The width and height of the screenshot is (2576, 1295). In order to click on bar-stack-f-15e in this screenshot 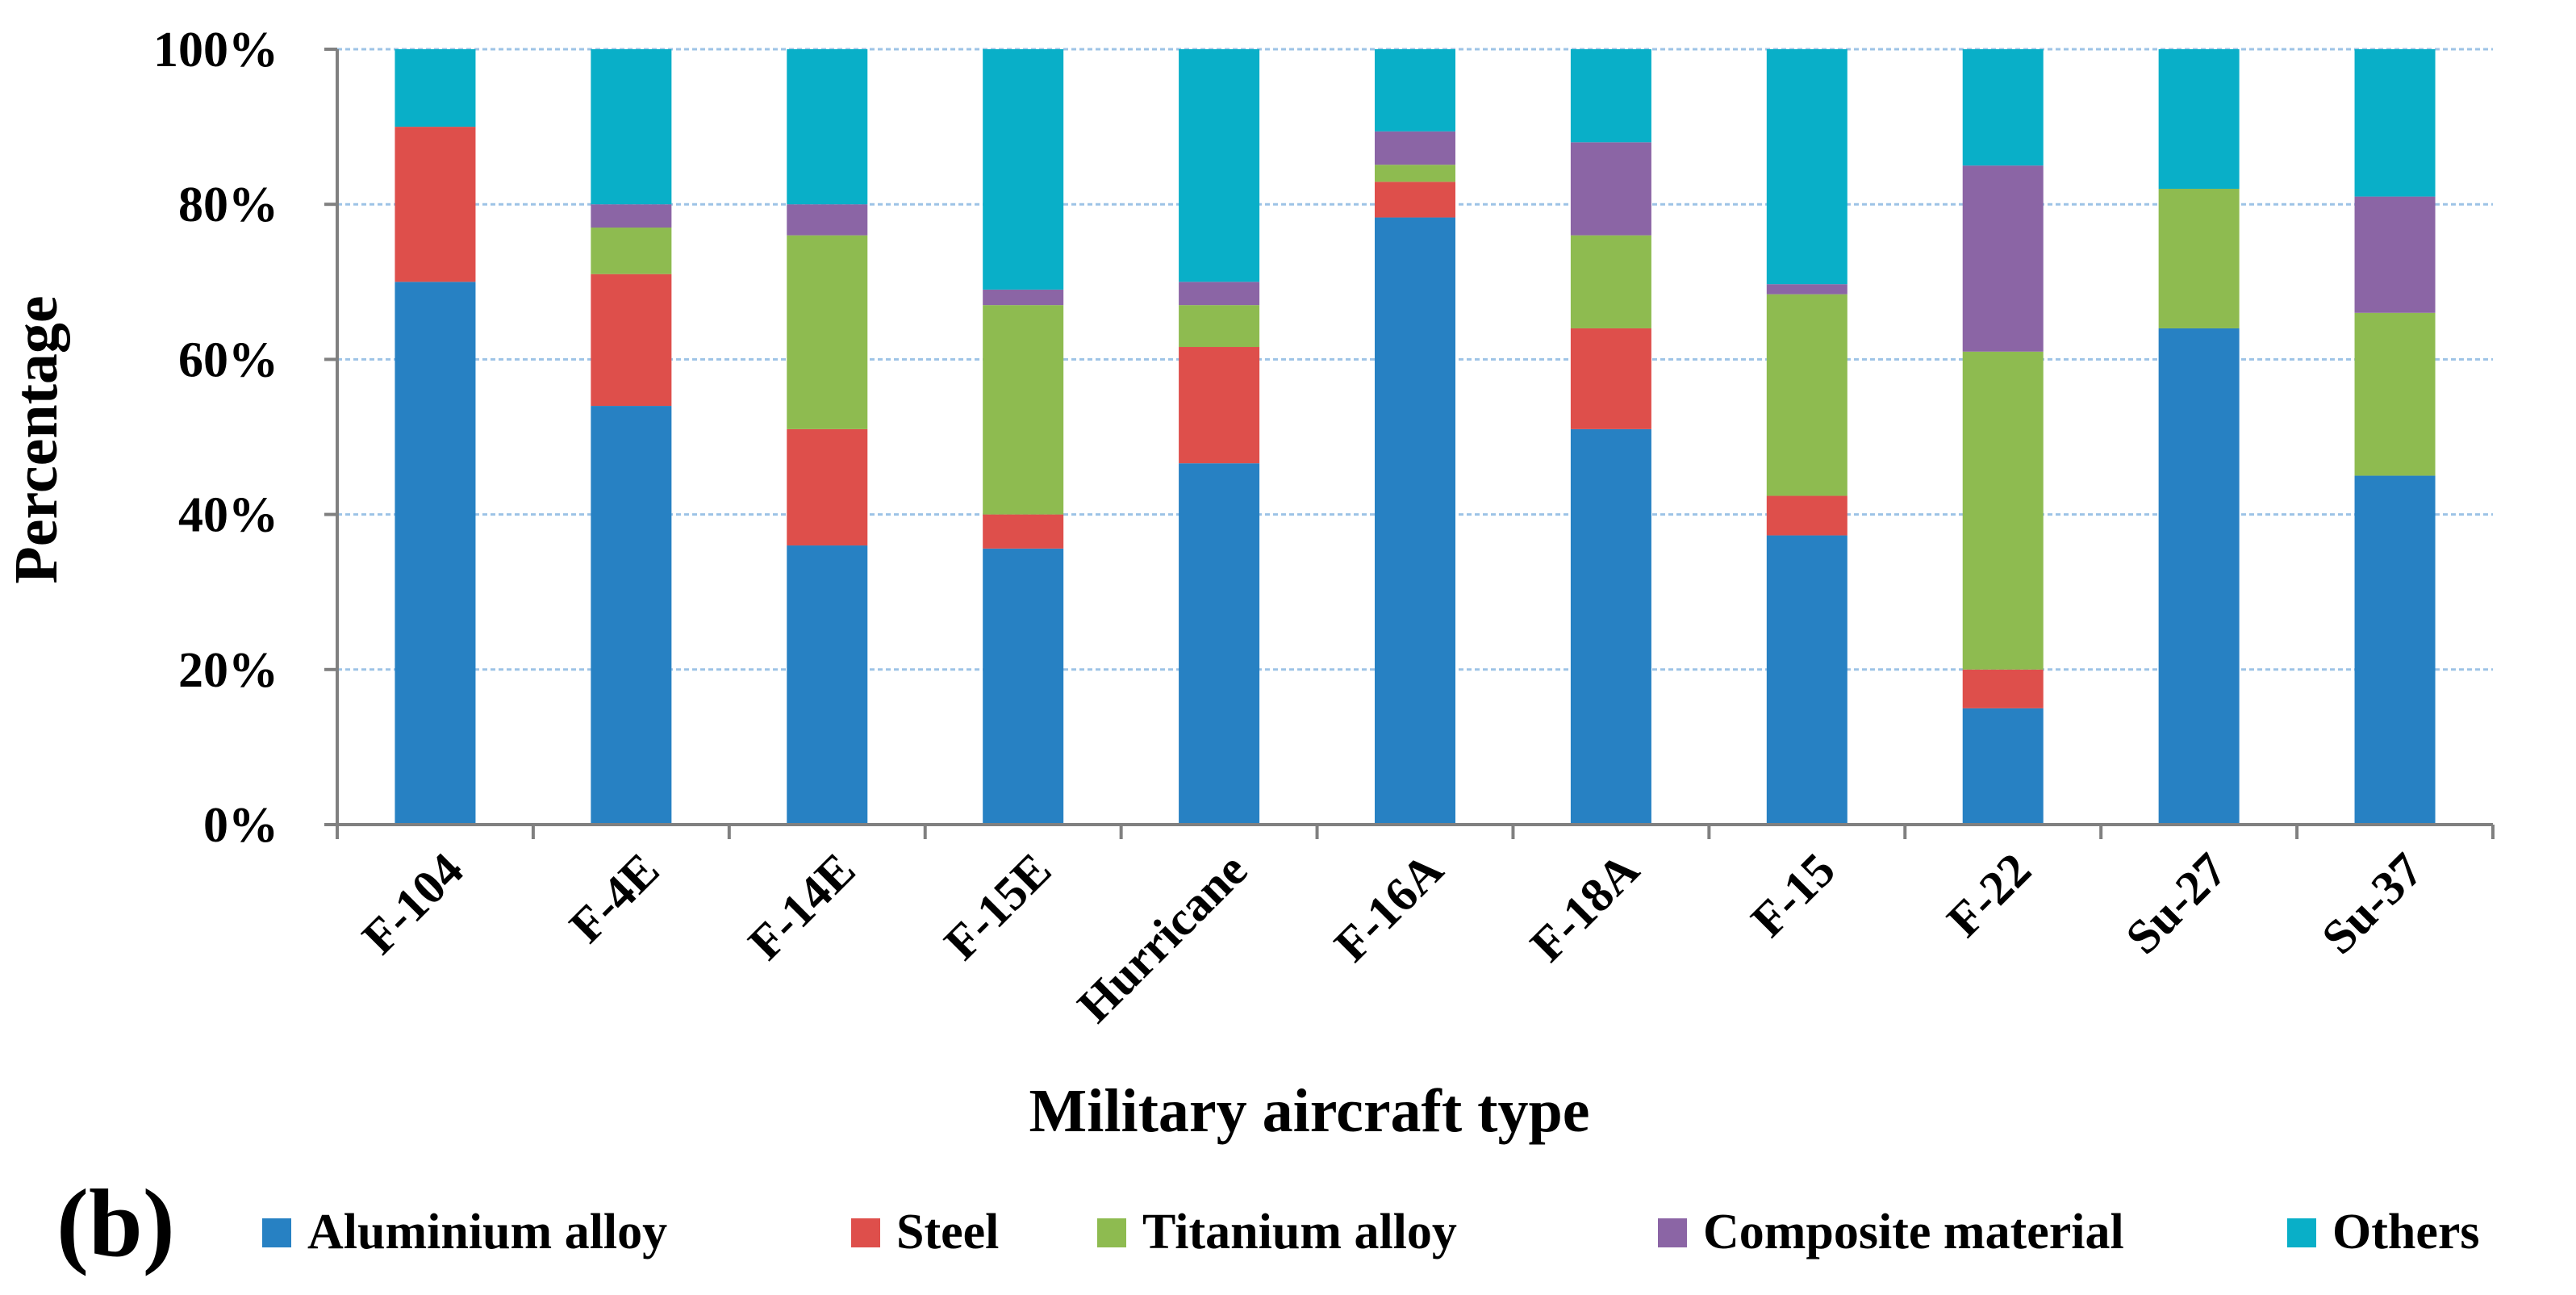, I will do `click(1024, 437)`.